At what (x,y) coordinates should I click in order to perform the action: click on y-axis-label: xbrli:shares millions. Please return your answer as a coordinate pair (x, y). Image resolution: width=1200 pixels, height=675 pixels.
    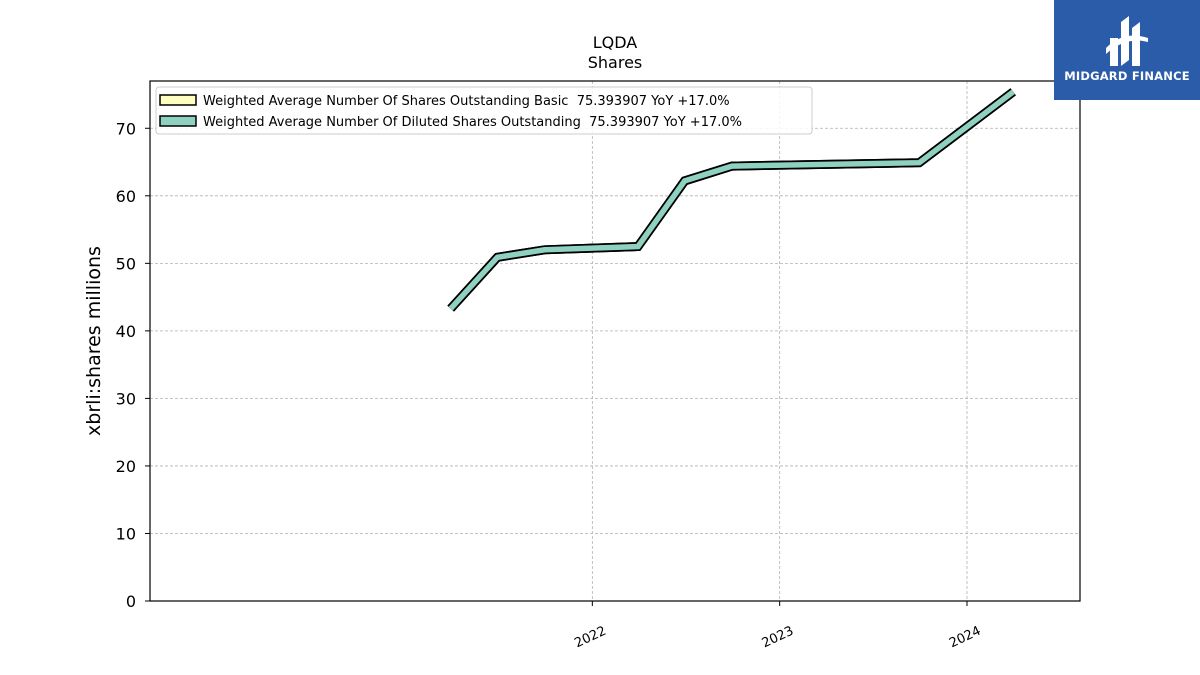
    Looking at the image, I should click on (94, 341).